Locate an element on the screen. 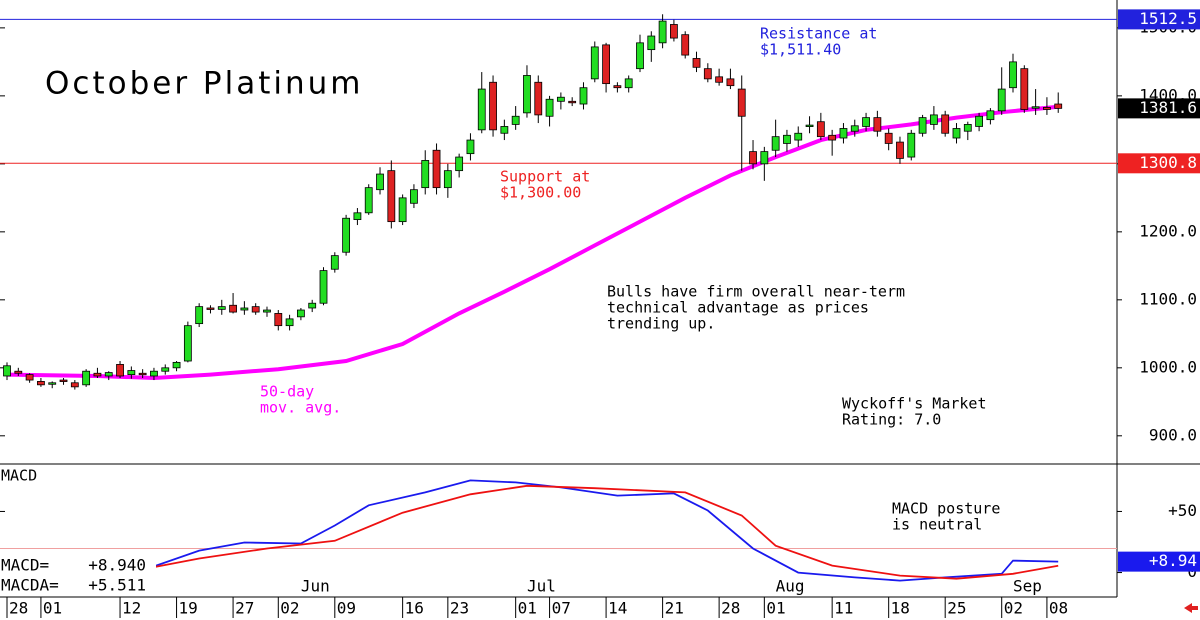 The height and width of the screenshot is (620, 1200). last-price-tag is located at coordinates (1159, 108).